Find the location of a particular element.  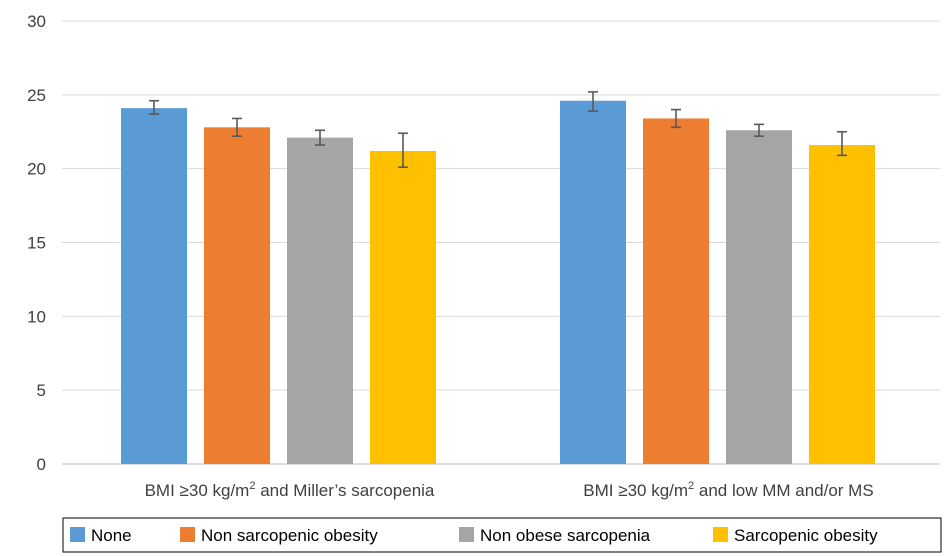

y-tick-label: 10 is located at coordinates (36, 316).